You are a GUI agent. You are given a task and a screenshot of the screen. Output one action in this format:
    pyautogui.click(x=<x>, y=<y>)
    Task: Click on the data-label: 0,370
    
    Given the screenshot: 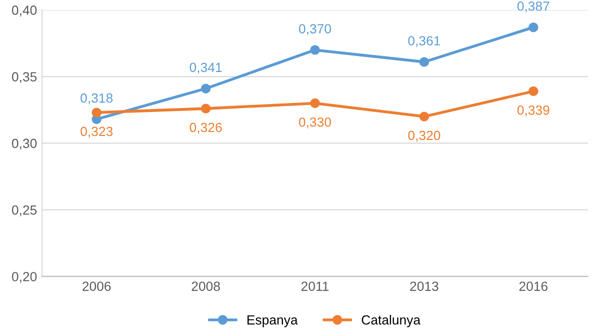 What is the action you would take?
    pyautogui.click(x=315, y=30)
    